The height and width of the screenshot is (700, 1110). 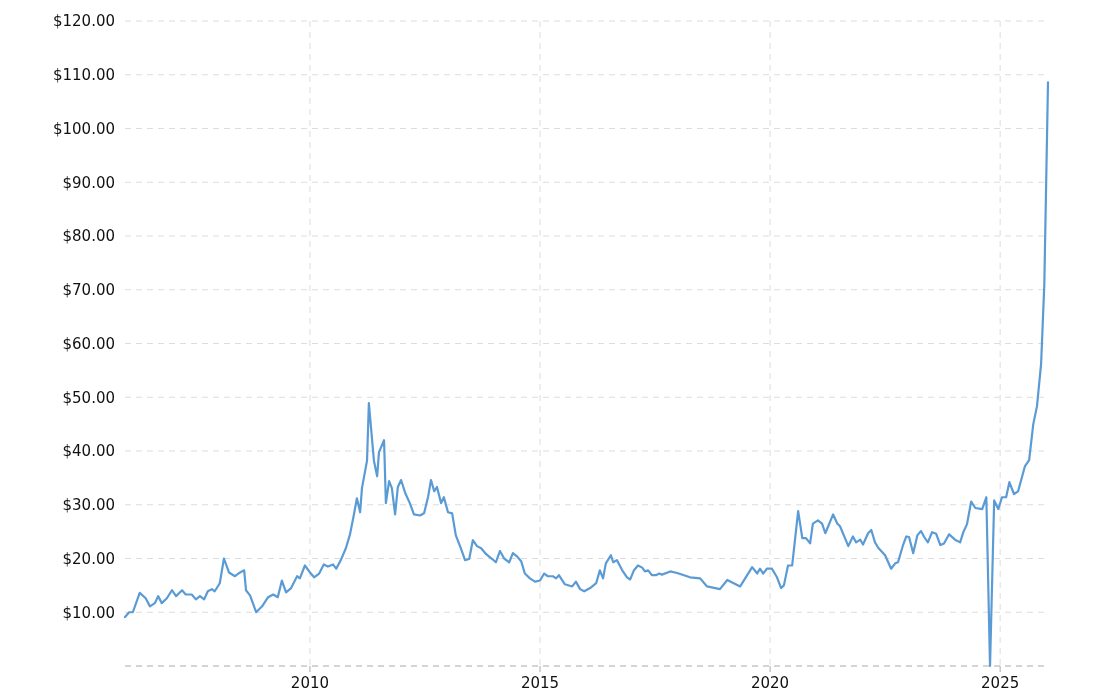 What do you see at coordinates (540, 683) in the screenshot?
I see `x-tick-label: 2015` at bounding box center [540, 683].